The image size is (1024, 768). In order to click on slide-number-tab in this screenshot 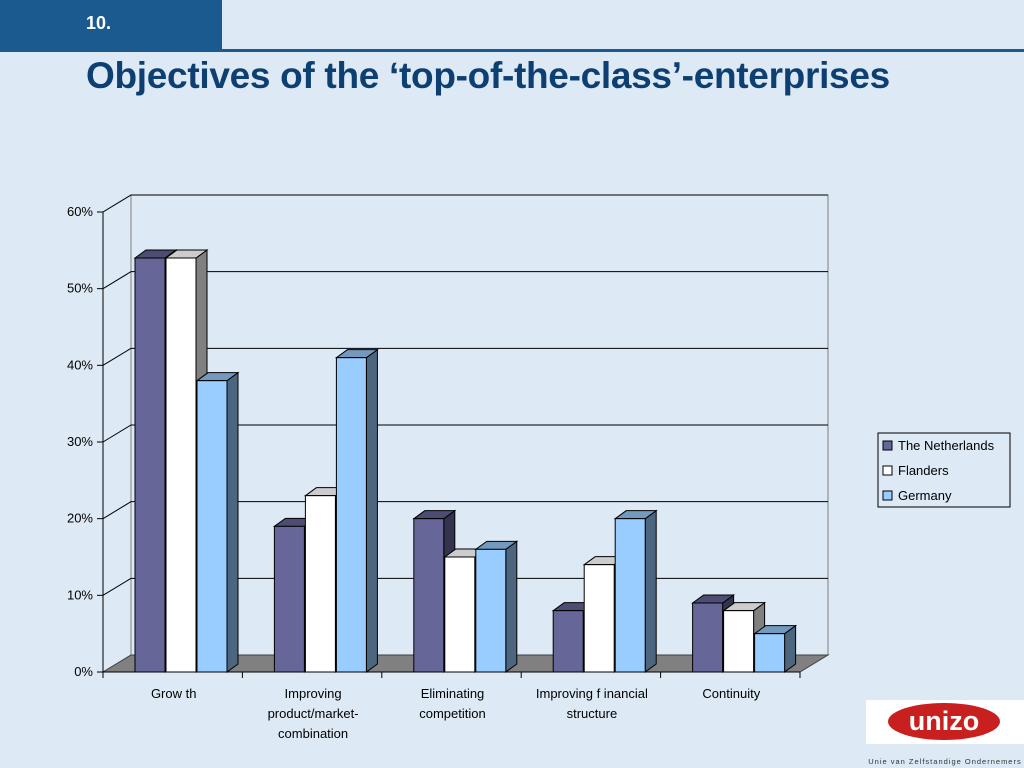, I will do `click(111, 25)`.